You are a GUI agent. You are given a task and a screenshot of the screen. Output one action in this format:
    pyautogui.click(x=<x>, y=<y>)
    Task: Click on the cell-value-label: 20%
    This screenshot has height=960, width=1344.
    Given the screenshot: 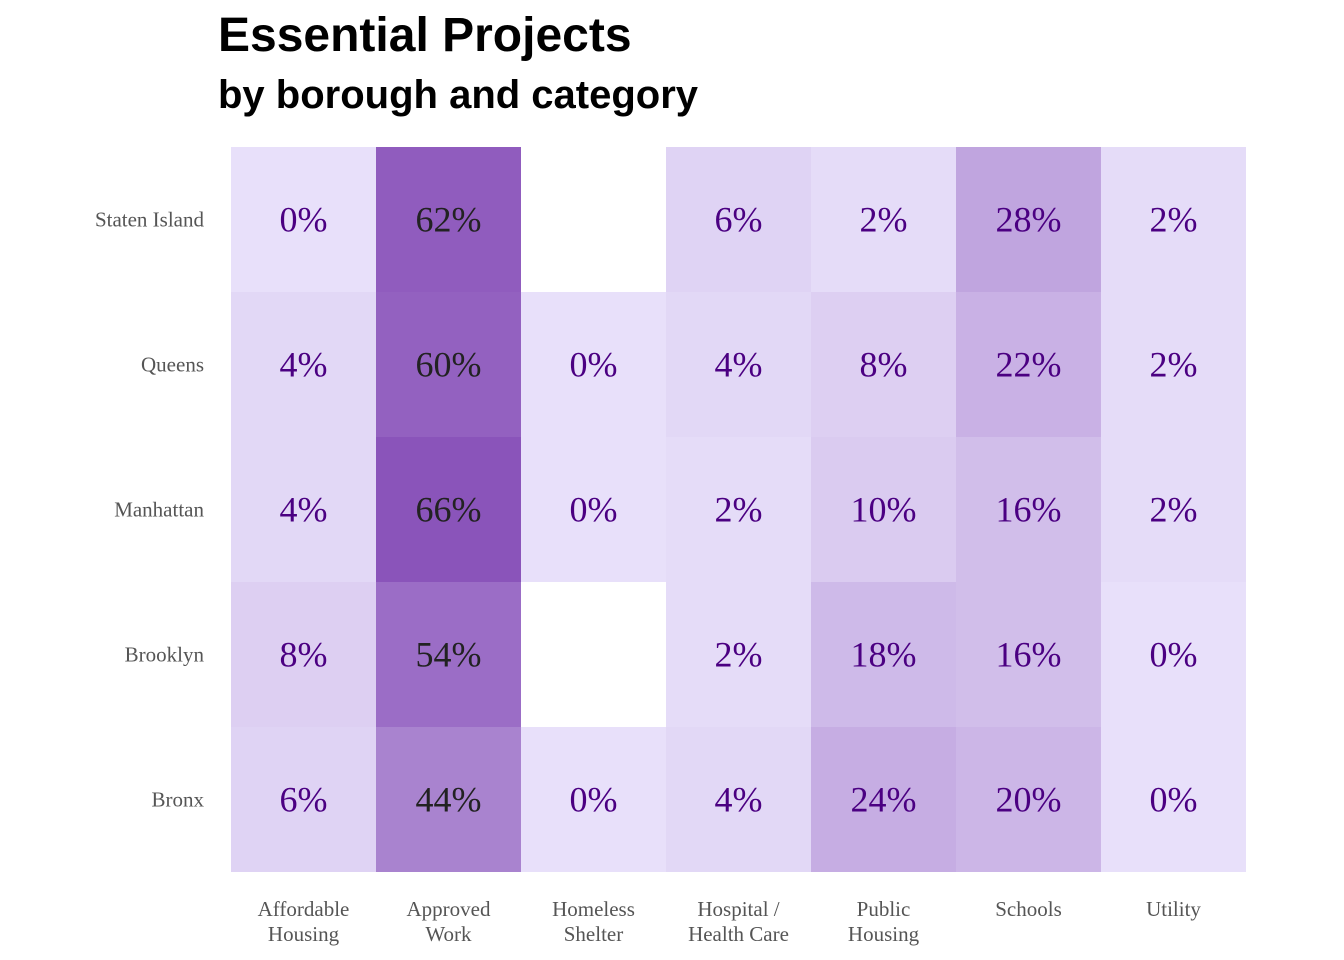 What is the action you would take?
    pyautogui.click(x=1029, y=800)
    